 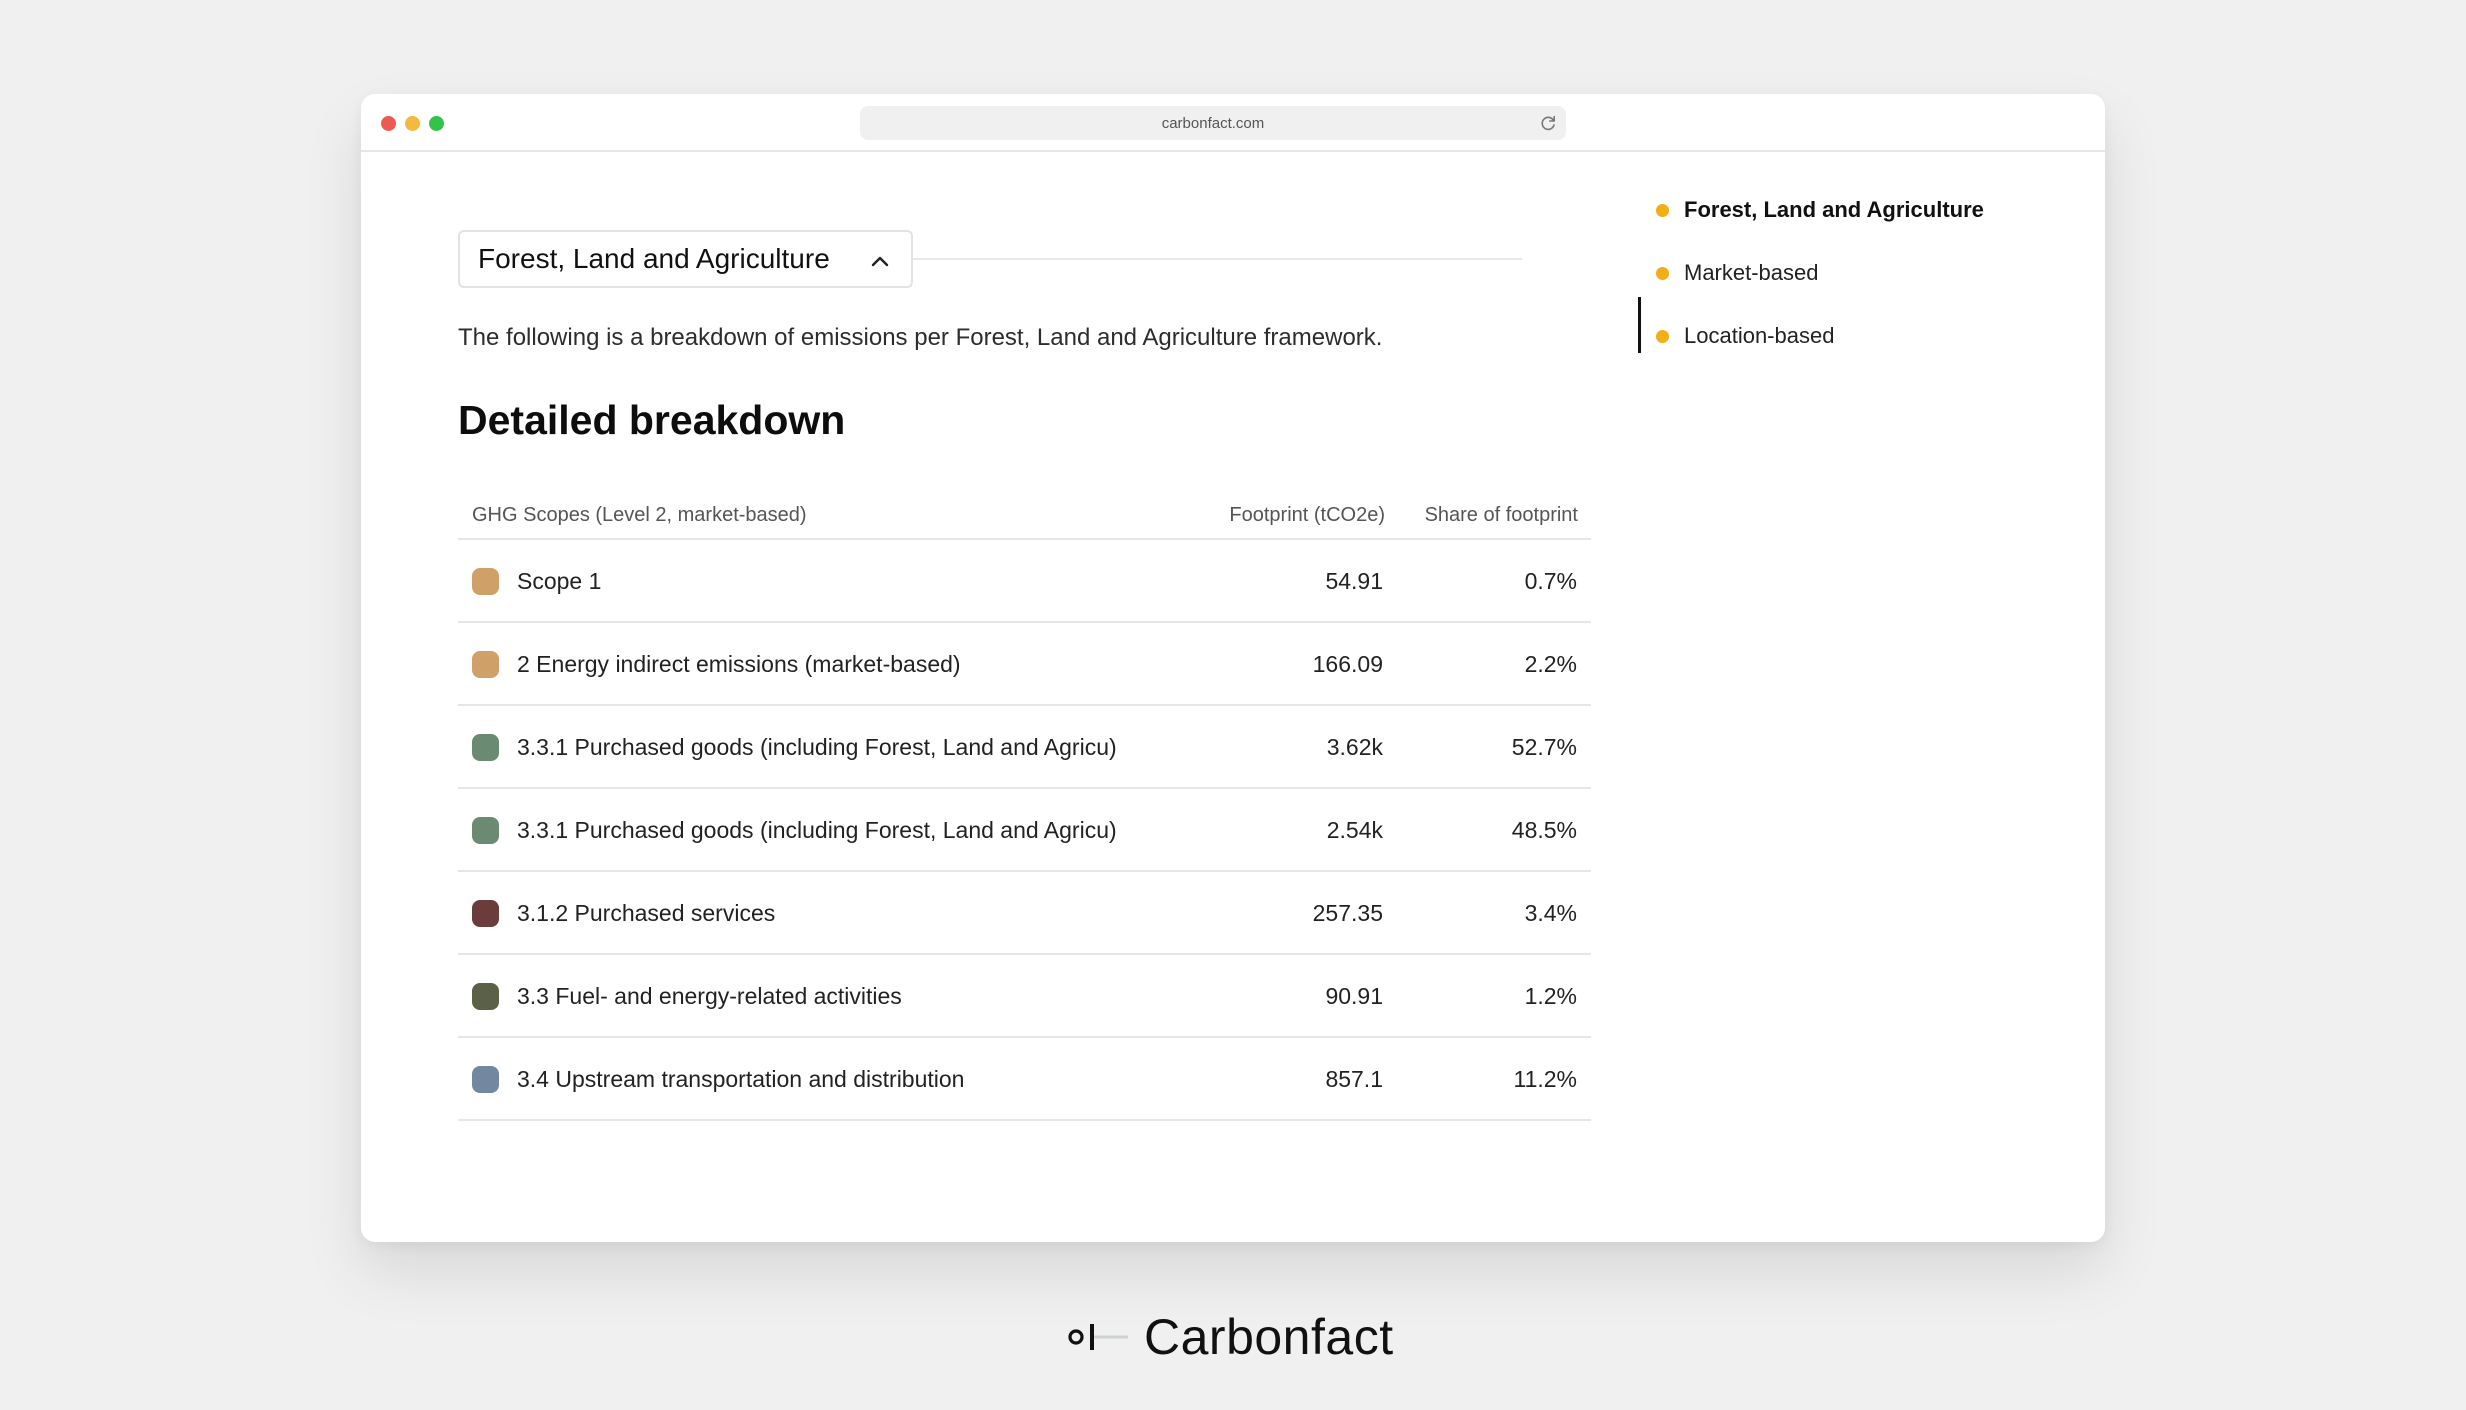 What do you see at coordinates (1751, 272) in the screenshot?
I see `toc-item-label: Market-based` at bounding box center [1751, 272].